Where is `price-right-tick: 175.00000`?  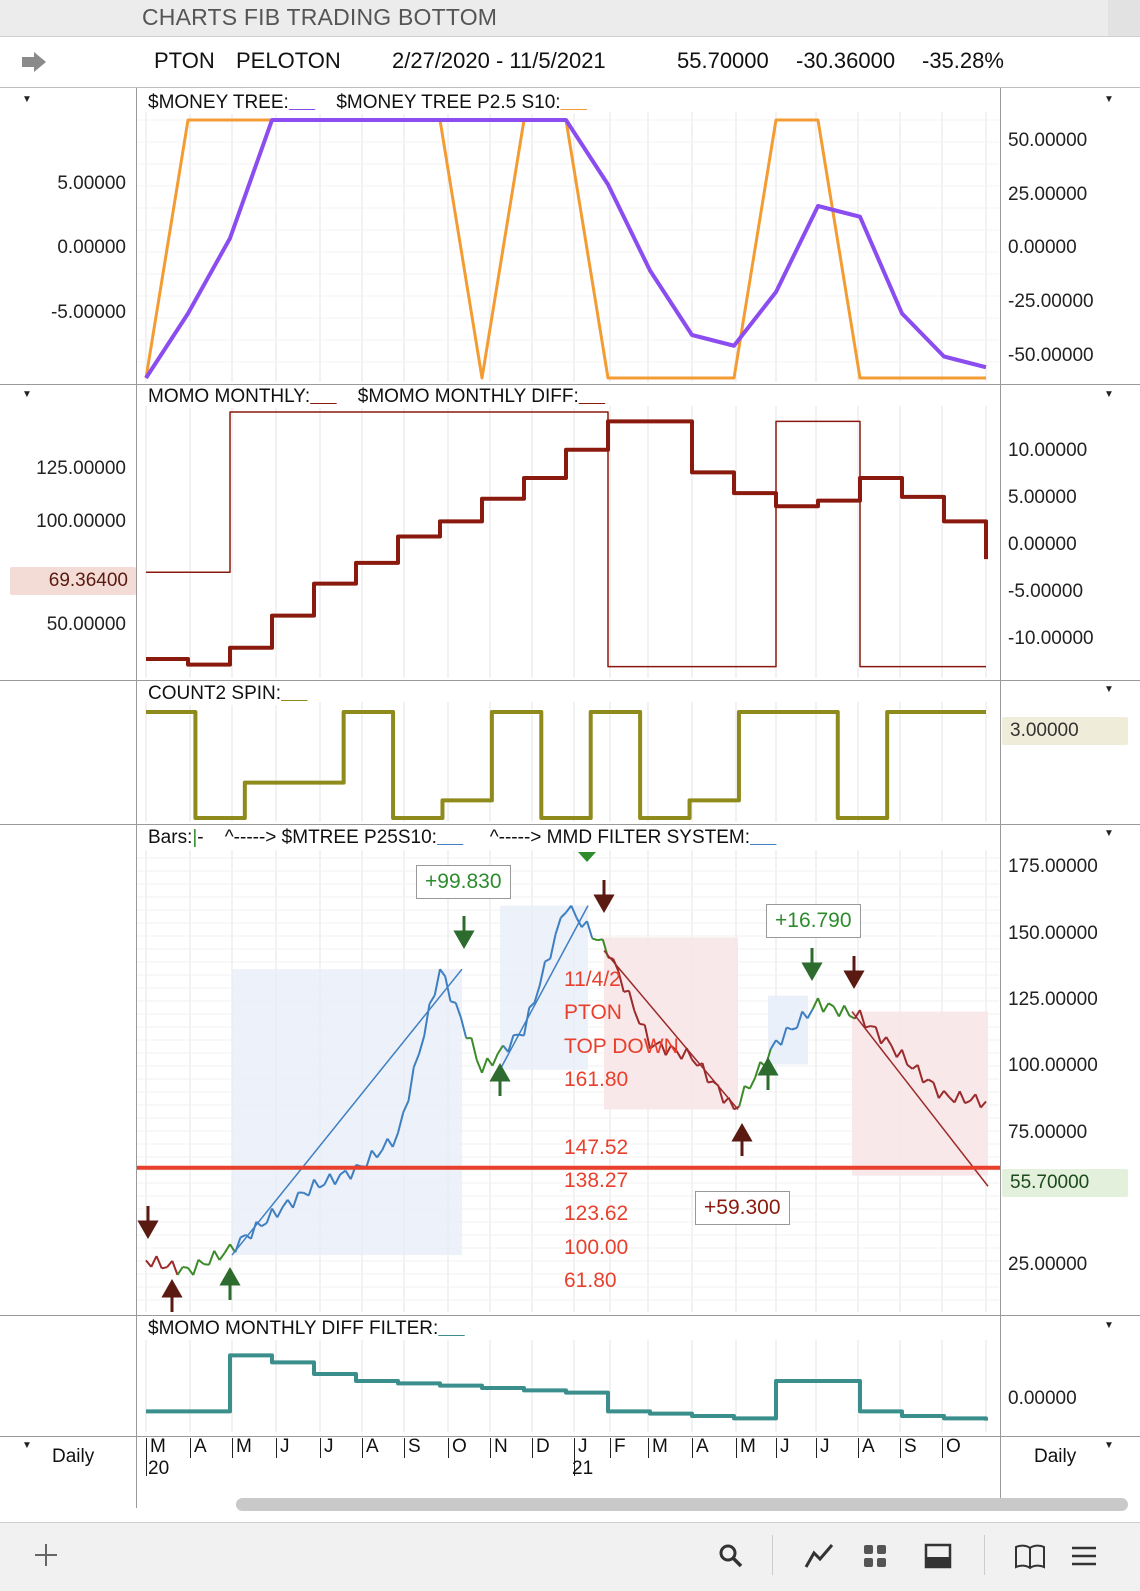 price-right-tick: 175.00000 is located at coordinates (1053, 867).